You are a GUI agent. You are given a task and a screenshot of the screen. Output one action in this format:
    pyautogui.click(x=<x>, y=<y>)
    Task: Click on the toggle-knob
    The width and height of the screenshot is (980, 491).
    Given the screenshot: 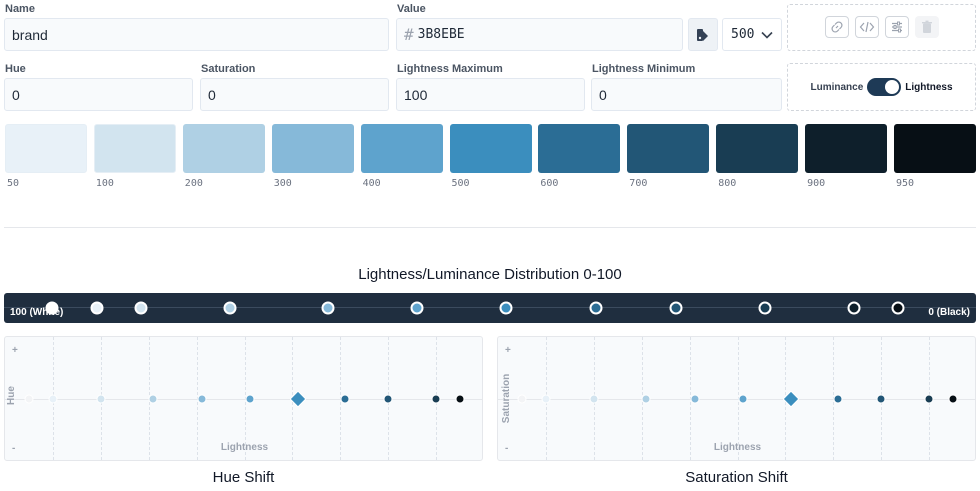 What is the action you would take?
    pyautogui.click(x=892, y=87)
    